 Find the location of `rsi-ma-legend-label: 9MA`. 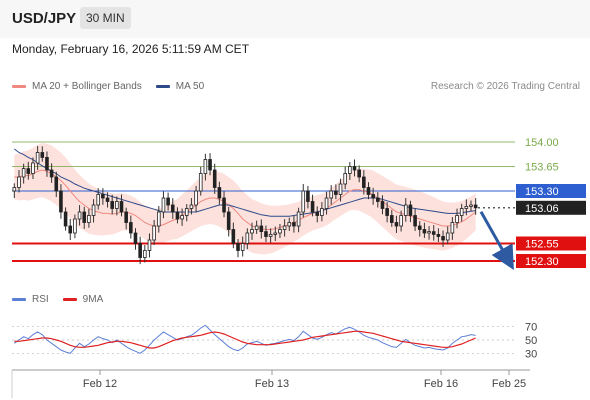

rsi-ma-legend-label: 9MA is located at coordinates (93, 299).